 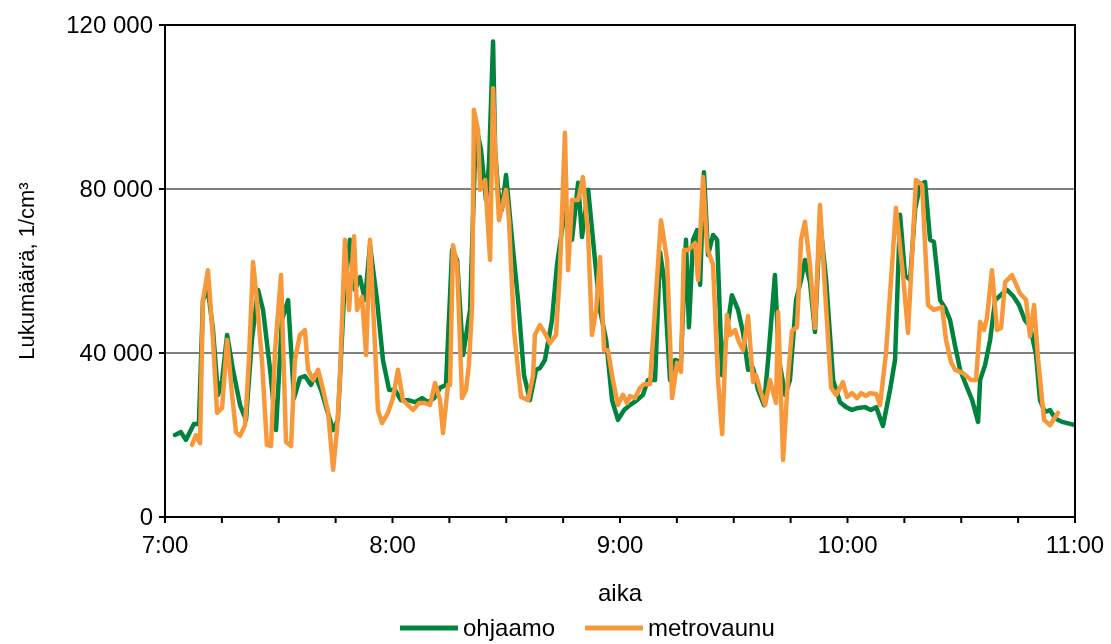 I want to click on y-tick-label: 40 000, so click(x=116, y=353).